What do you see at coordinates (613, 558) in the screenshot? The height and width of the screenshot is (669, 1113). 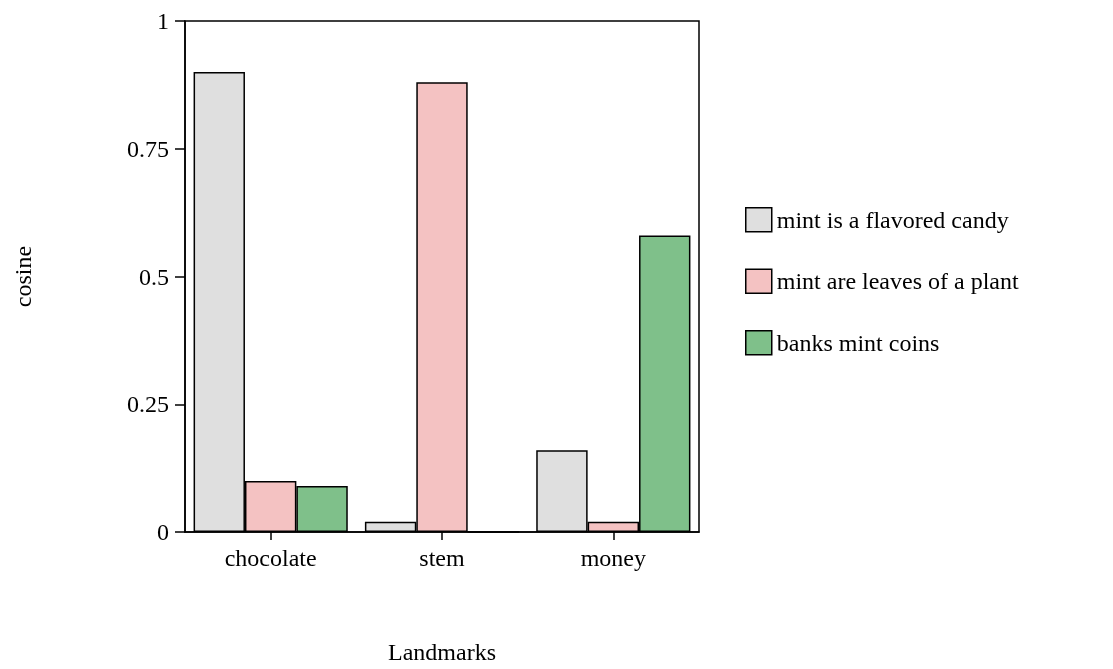 I see `x-tick-label: money` at bounding box center [613, 558].